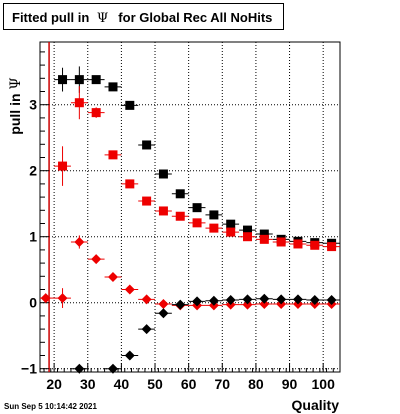 The image size is (400, 414). I want to click on x-tick-label: 90, so click(290, 384).